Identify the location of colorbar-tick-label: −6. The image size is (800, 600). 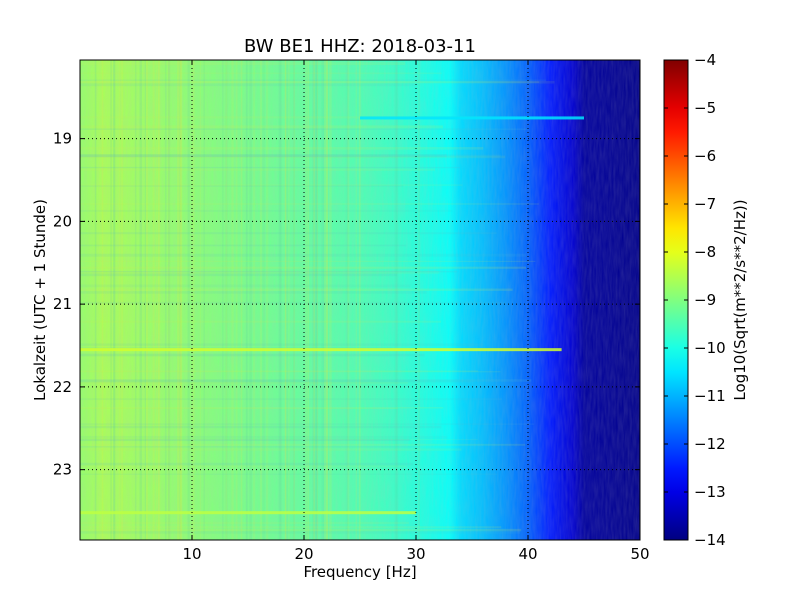
(705, 156).